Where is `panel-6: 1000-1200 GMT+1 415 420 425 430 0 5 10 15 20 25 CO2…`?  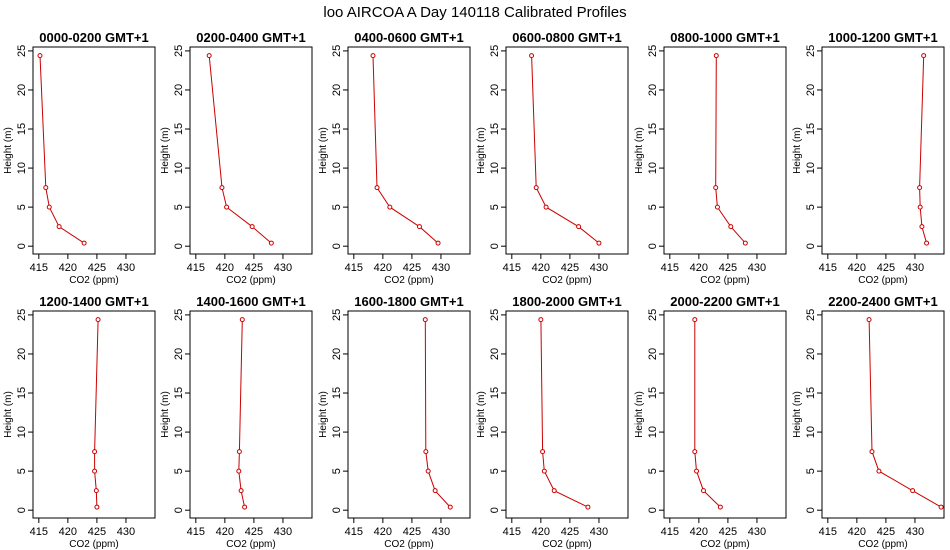
panel-6: 1000-1200 GMT+1 415 420 425 430 0 5 10 15 20 25 CO2… is located at coordinates (868, 158).